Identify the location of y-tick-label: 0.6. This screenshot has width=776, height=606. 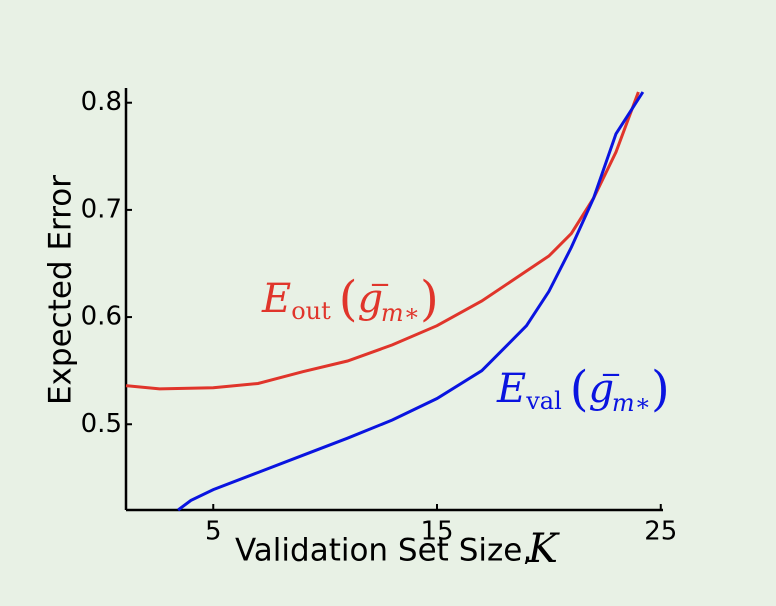
(101, 317).